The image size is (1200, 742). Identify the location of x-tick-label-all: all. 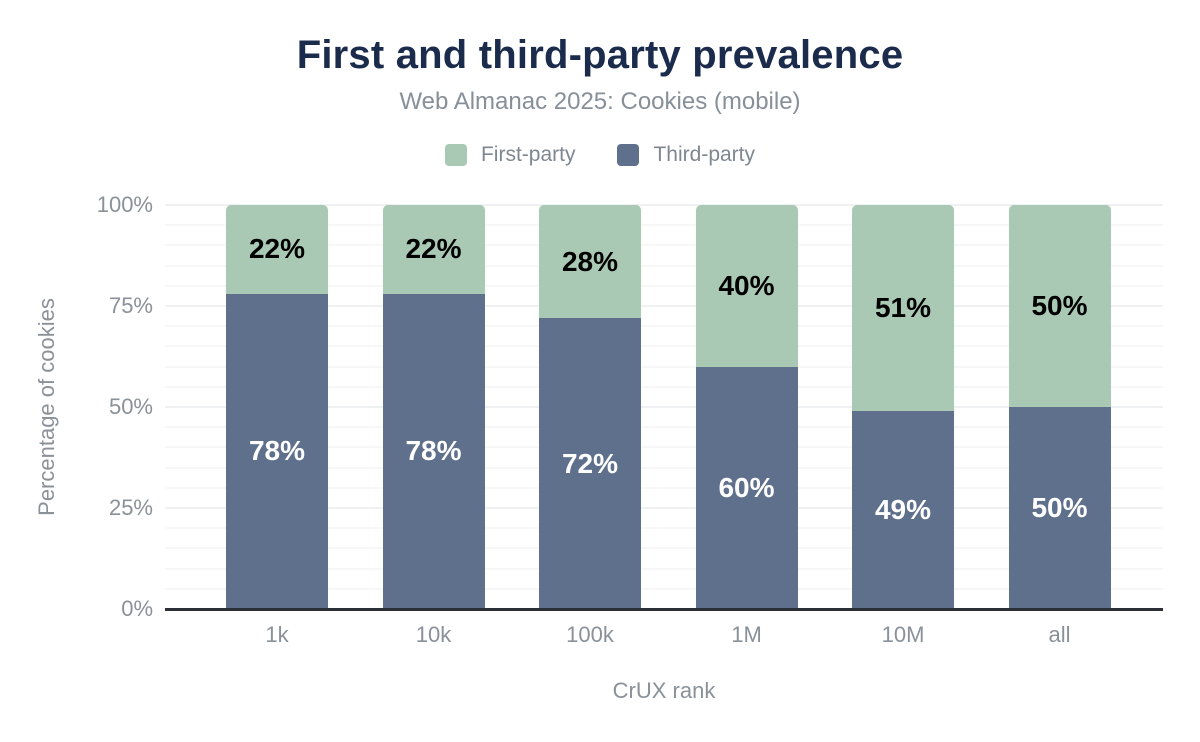
(1059, 634).